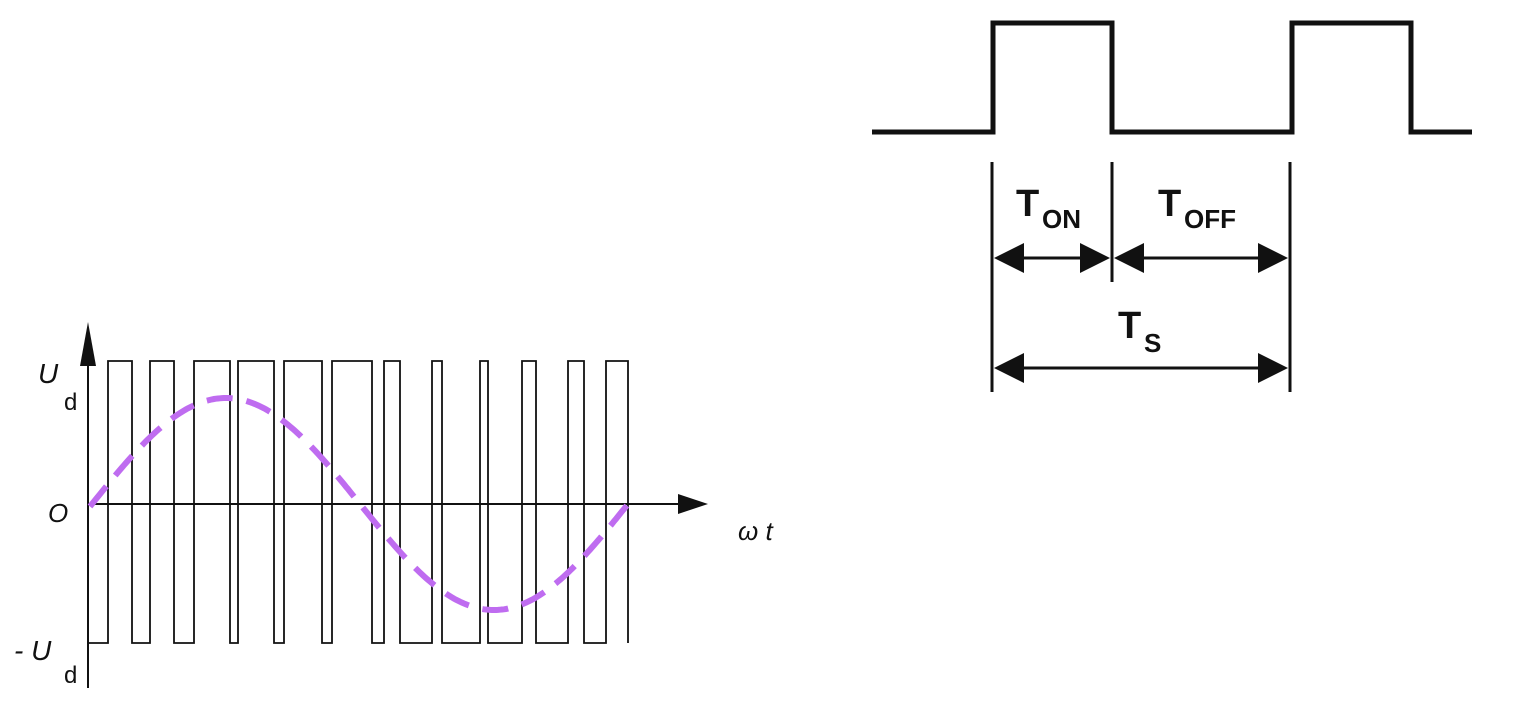 Image resolution: width=1528 pixels, height=714 pixels. What do you see at coordinates (1061, 219) in the screenshot?
I see `ton-subscript: ON` at bounding box center [1061, 219].